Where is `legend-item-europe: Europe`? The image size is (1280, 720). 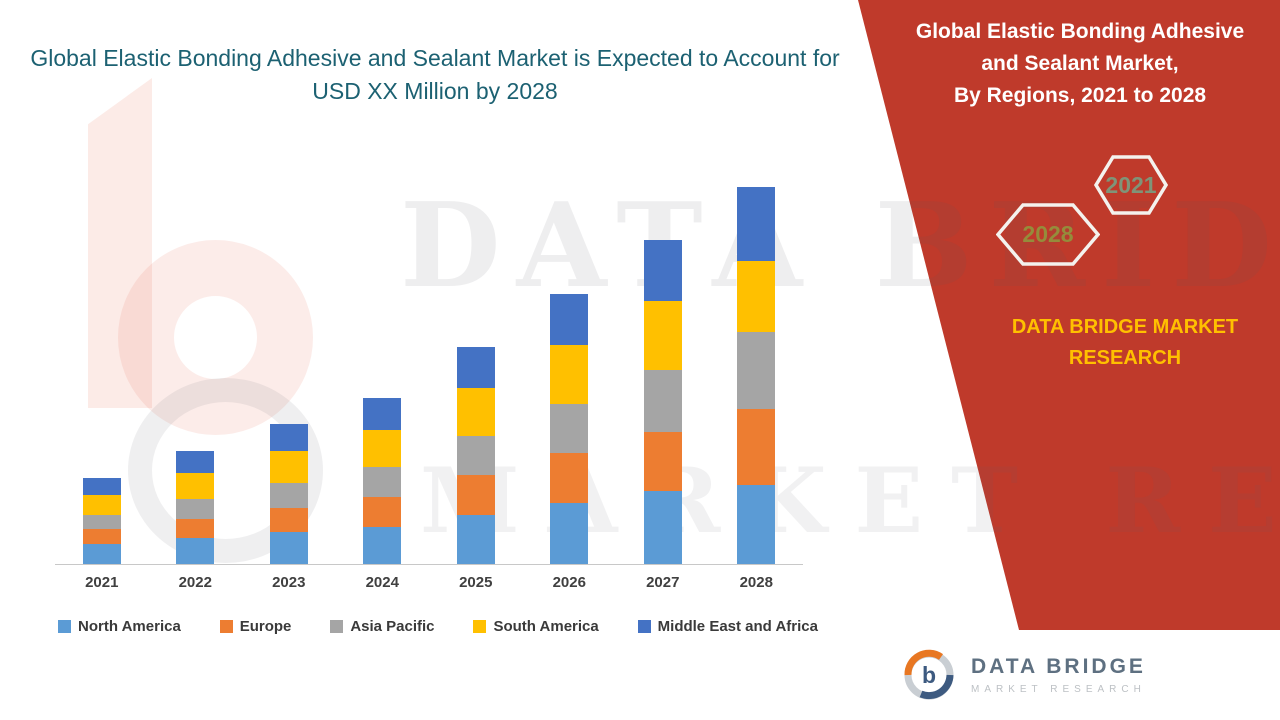 legend-item-europe: Europe is located at coordinates (255, 626).